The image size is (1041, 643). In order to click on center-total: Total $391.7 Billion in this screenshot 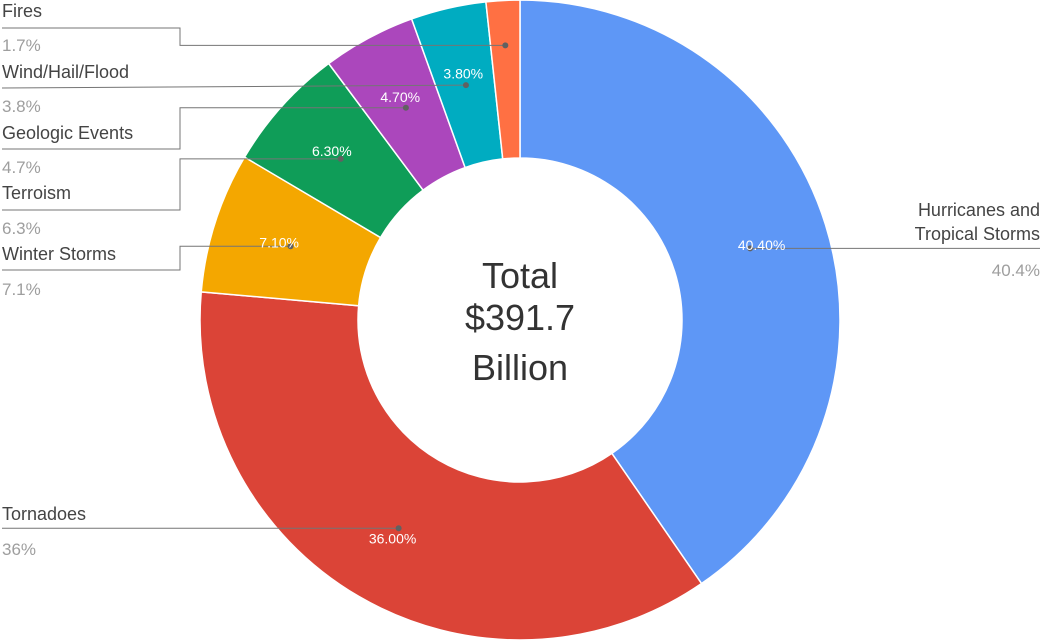, I will do `click(520, 321)`.